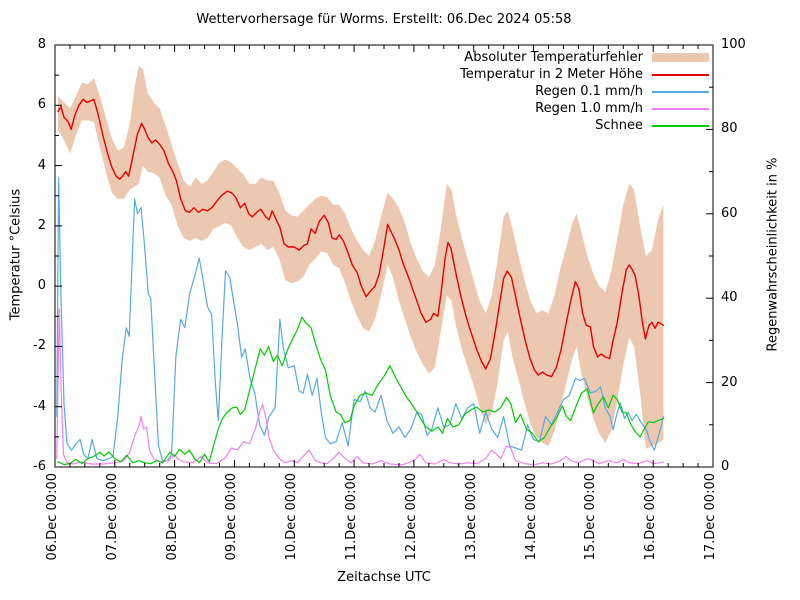 The height and width of the screenshot is (600, 800). What do you see at coordinates (589, 108) in the screenshot?
I see `legend-label: Regen 1.0 mm/h` at bounding box center [589, 108].